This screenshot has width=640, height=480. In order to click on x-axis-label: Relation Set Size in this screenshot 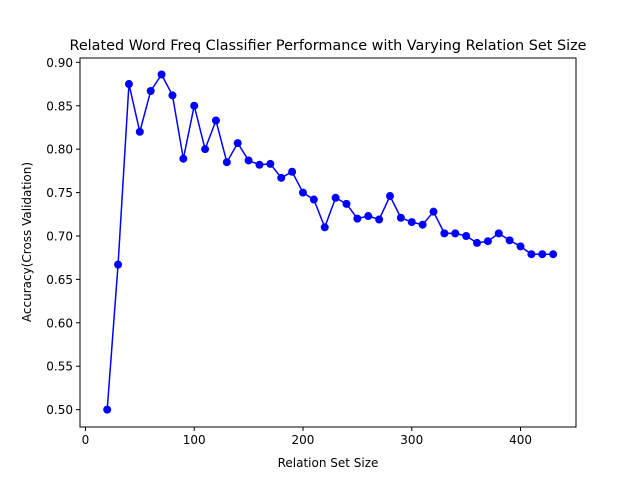, I will do `click(328, 463)`.